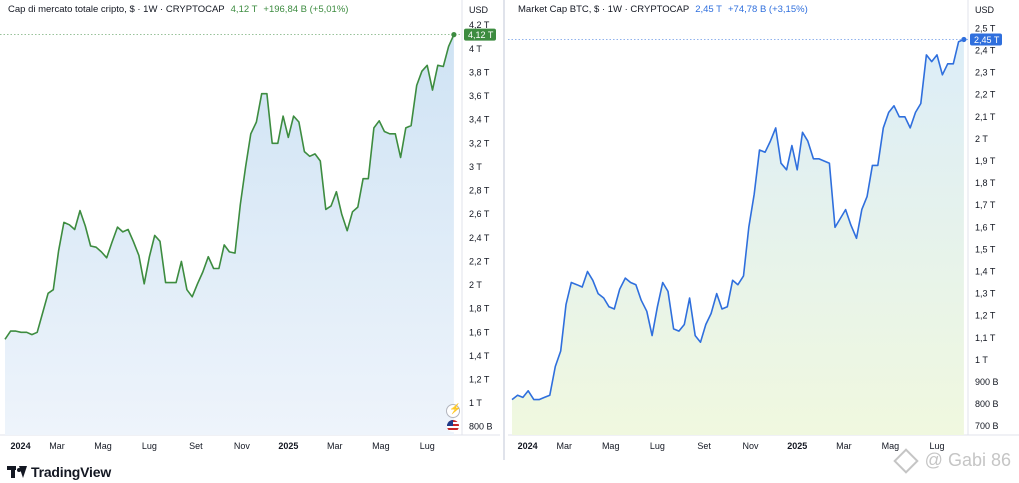 This screenshot has width=1019, height=483. I want to click on y-tick-label-11: 1,4 T, so click(985, 271).